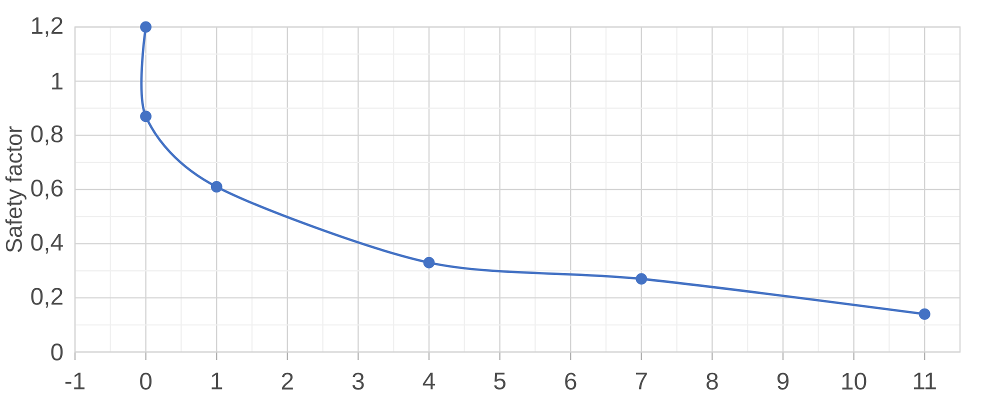 The width and height of the screenshot is (996, 419). I want to click on x-tick-label: 3, so click(358, 381).